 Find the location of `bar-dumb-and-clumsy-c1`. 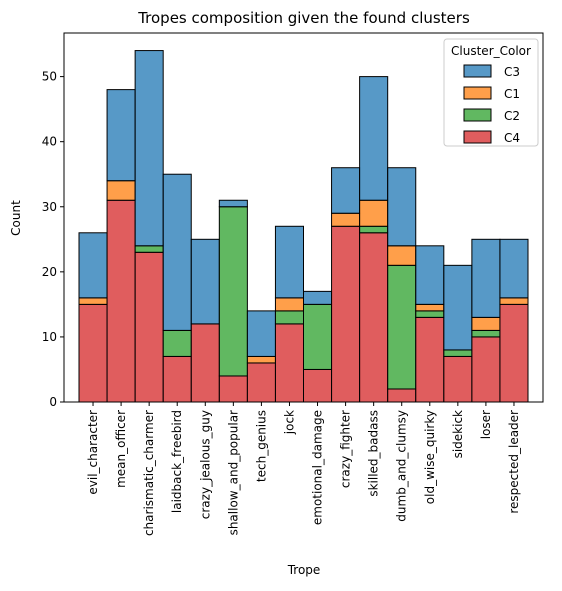

bar-dumb-and-clumsy-c1 is located at coordinates (402, 255).